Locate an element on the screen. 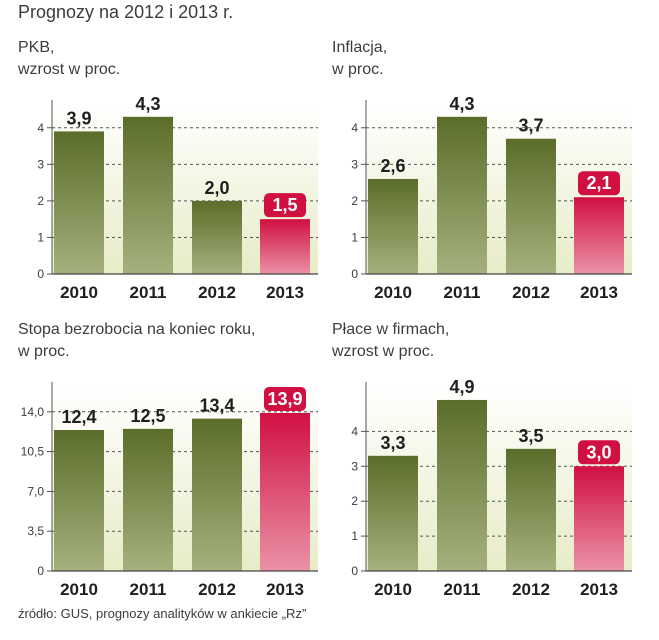 The image size is (659, 640). value-label: 13,9 is located at coordinates (284, 399).